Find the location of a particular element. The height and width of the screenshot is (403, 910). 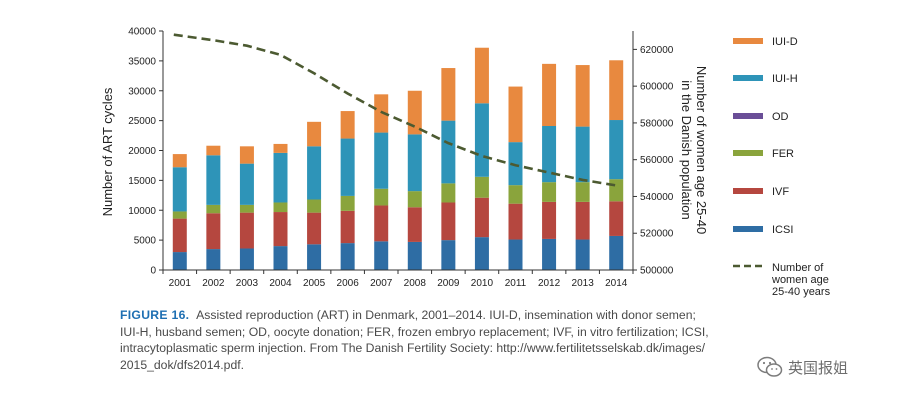

bar-fer-2012 is located at coordinates (549, 192).